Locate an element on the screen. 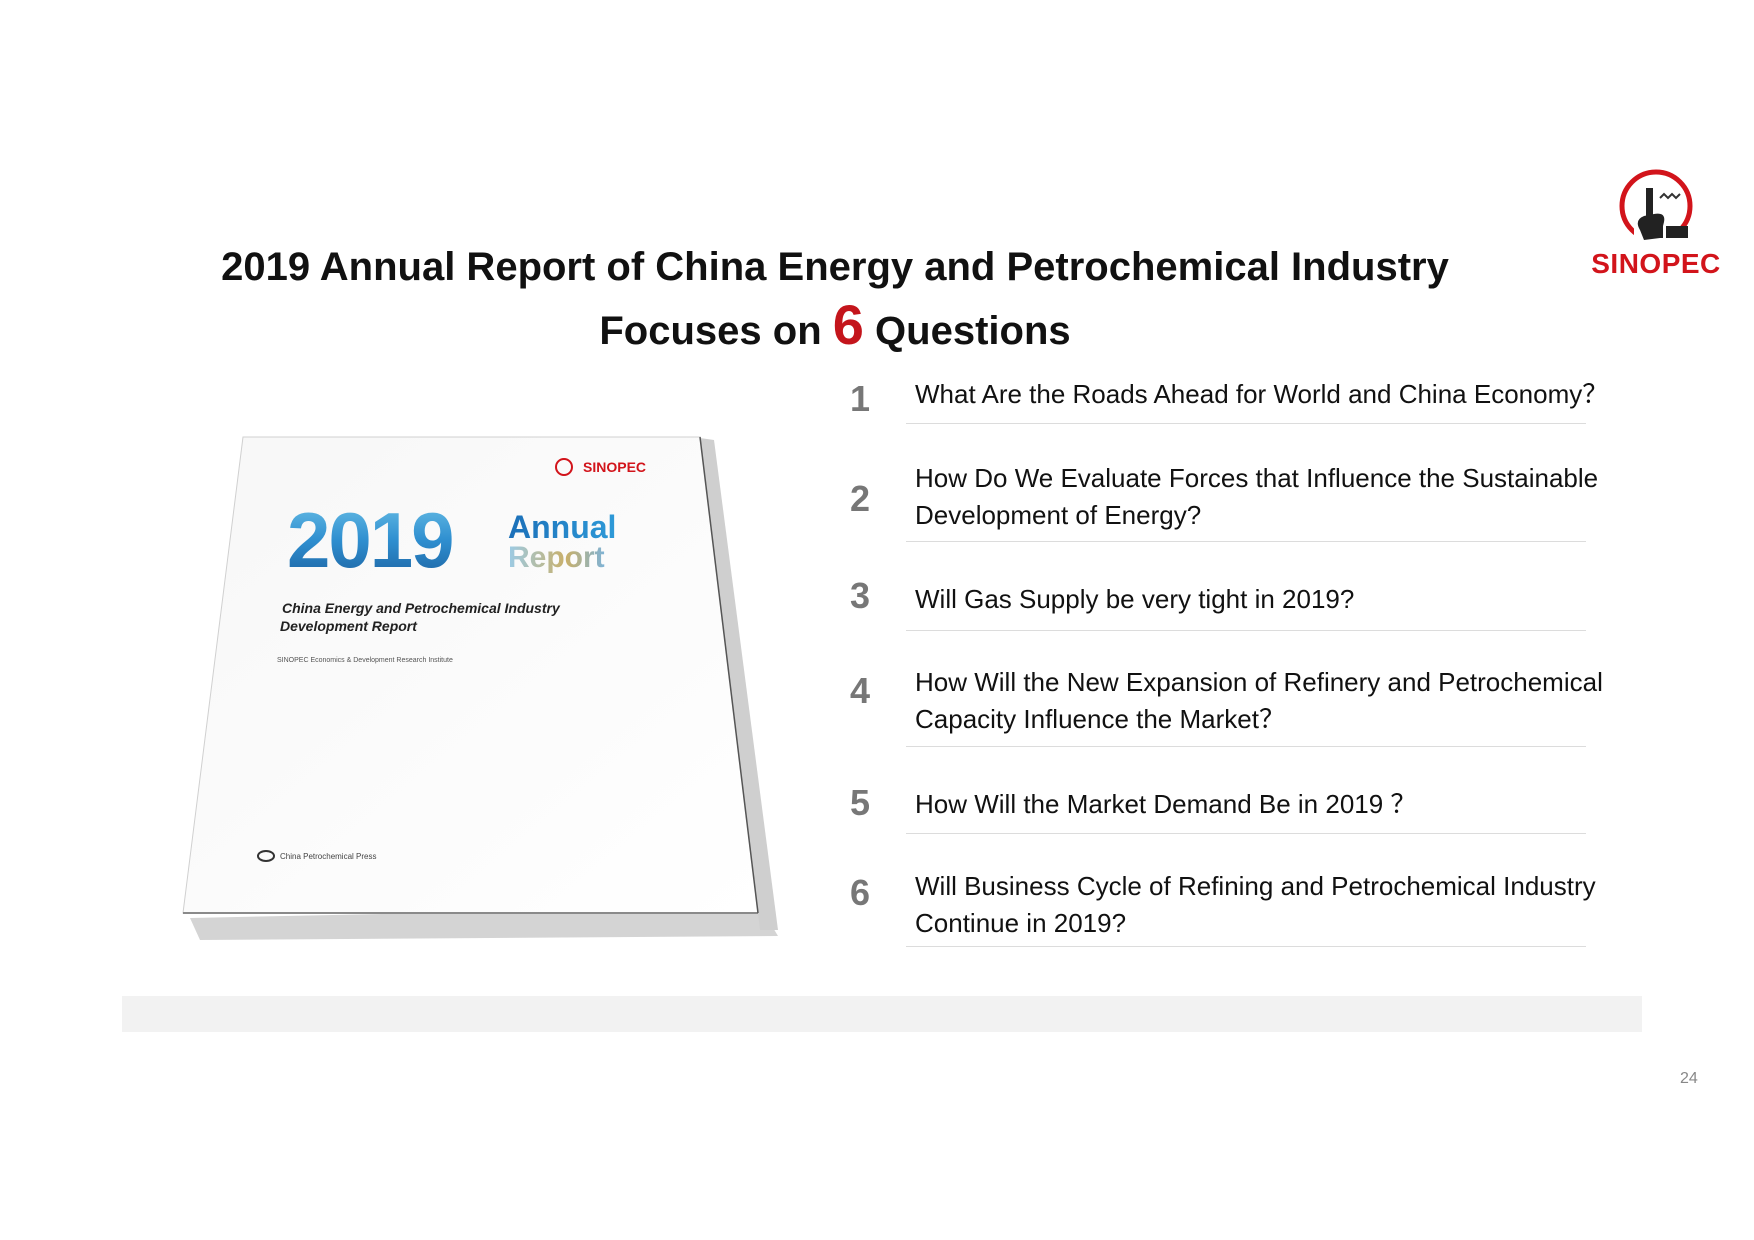 The width and height of the screenshot is (1754, 1240). question-number: 1 is located at coordinates (860, 398).